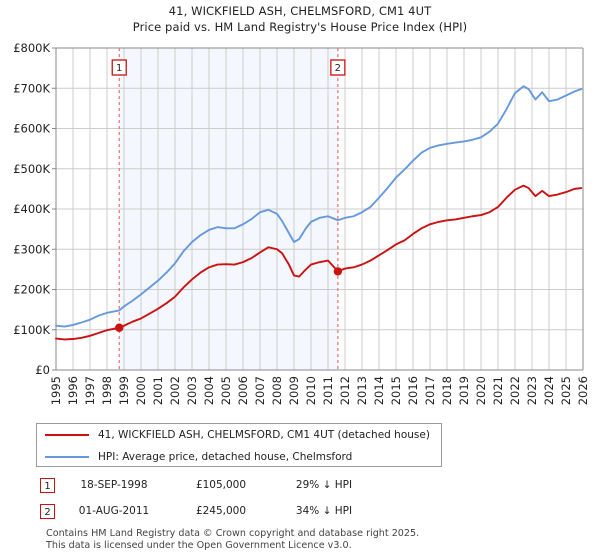  I want to click on x-tick-label: 2013, so click(362, 390).